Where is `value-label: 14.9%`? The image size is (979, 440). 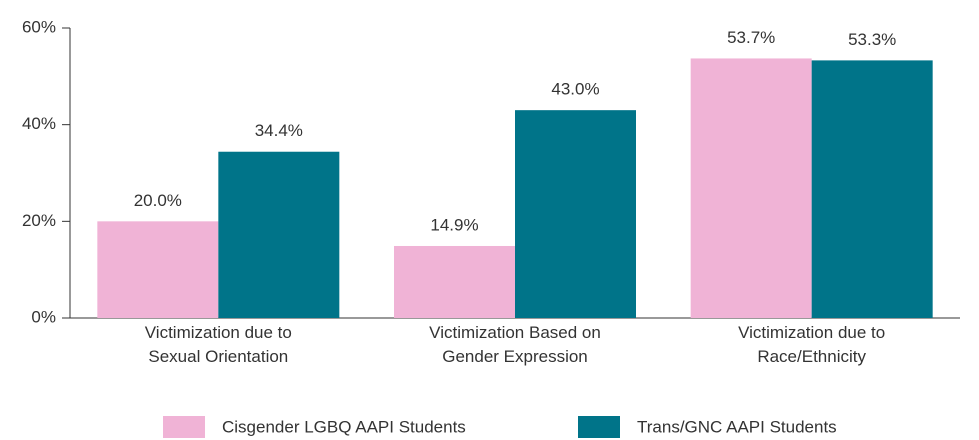
value-label: 14.9% is located at coordinates (454, 224).